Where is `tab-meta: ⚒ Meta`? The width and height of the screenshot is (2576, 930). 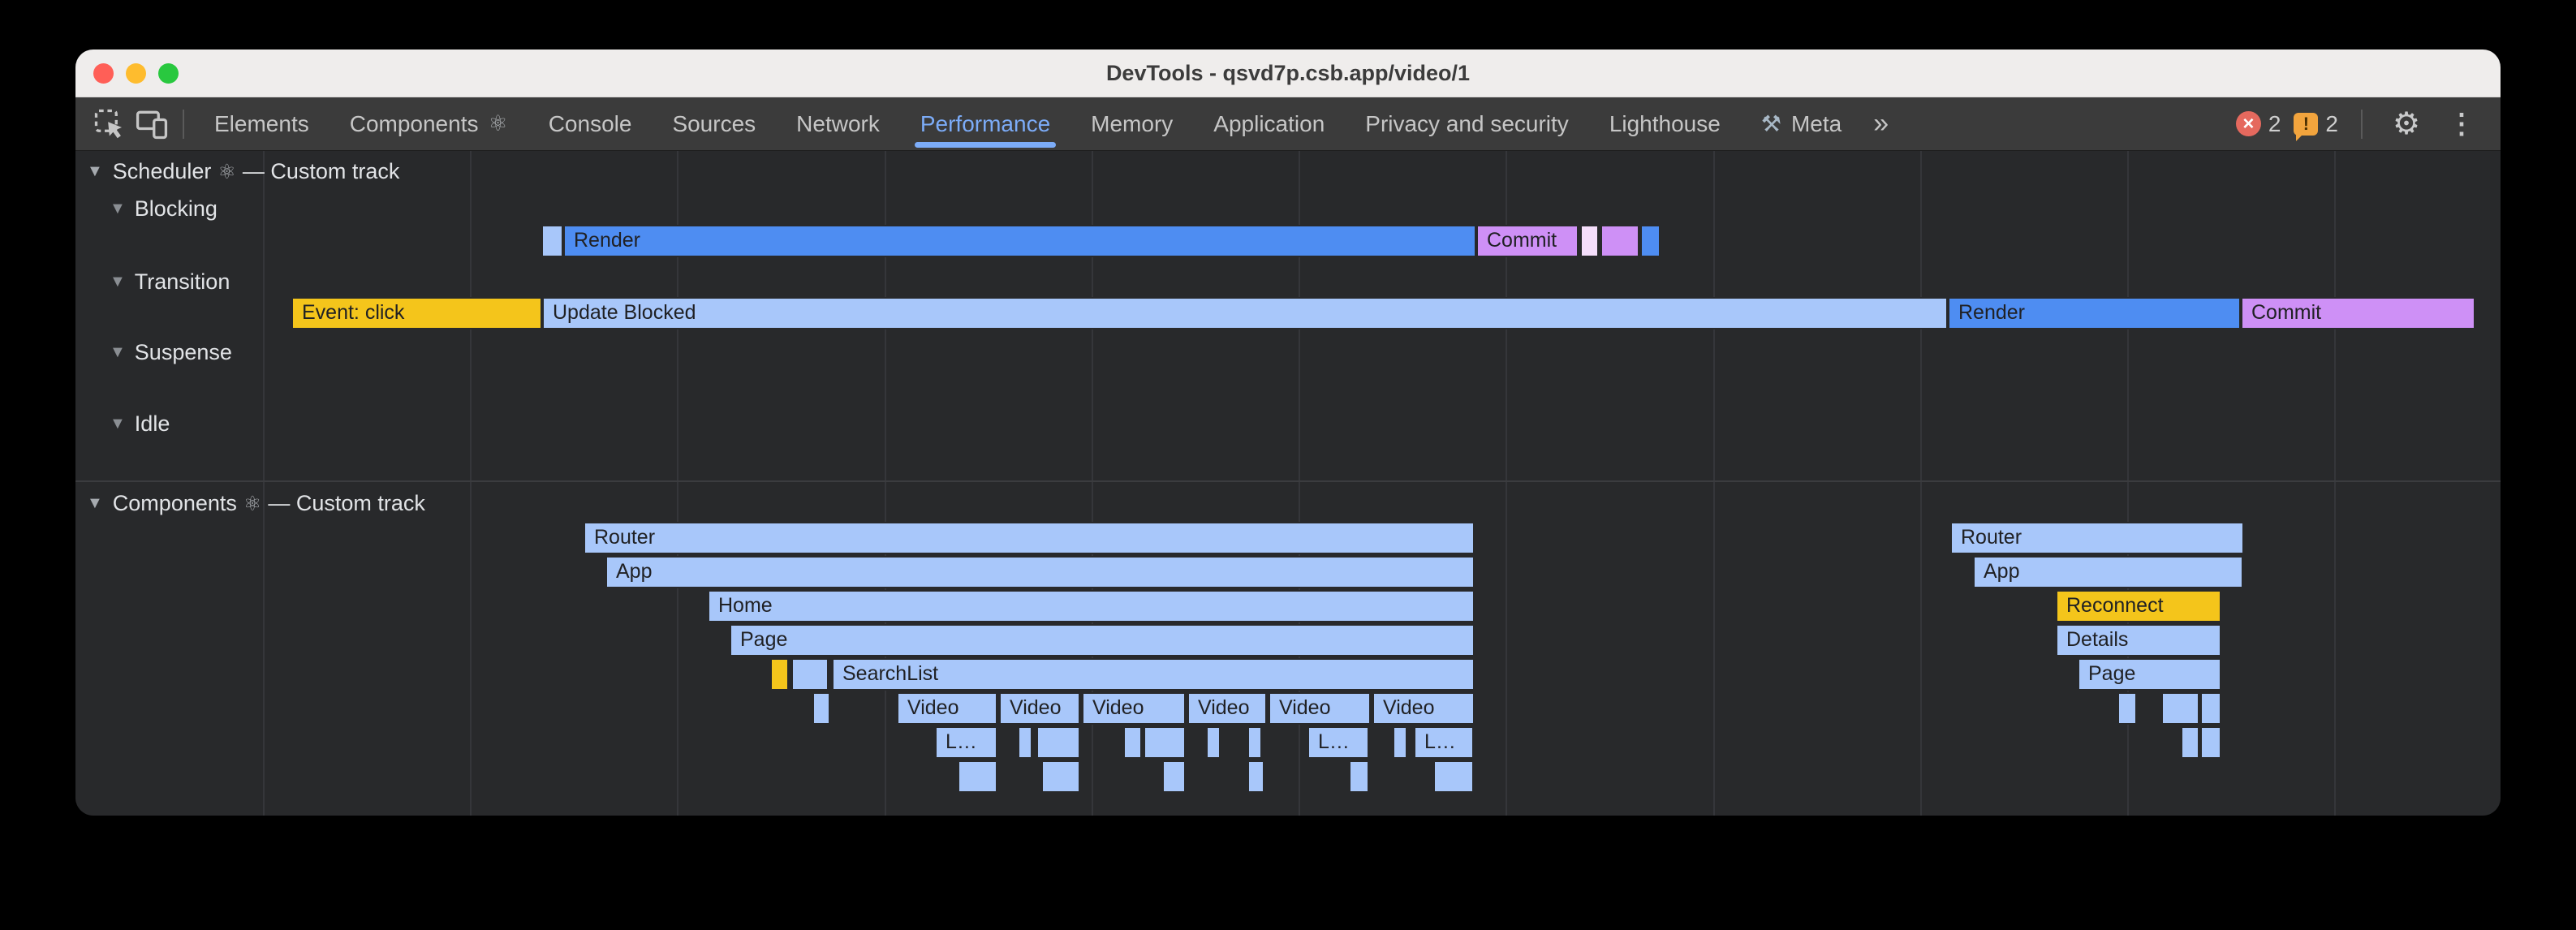
tab-meta: ⚒ Meta is located at coordinates (1802, 123).